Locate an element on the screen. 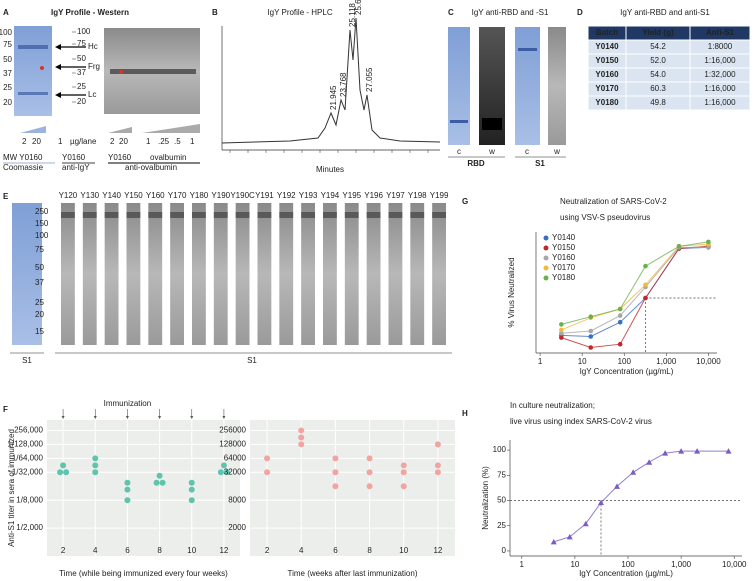  lane-label: Y197 is located at coordinates (395, 195).